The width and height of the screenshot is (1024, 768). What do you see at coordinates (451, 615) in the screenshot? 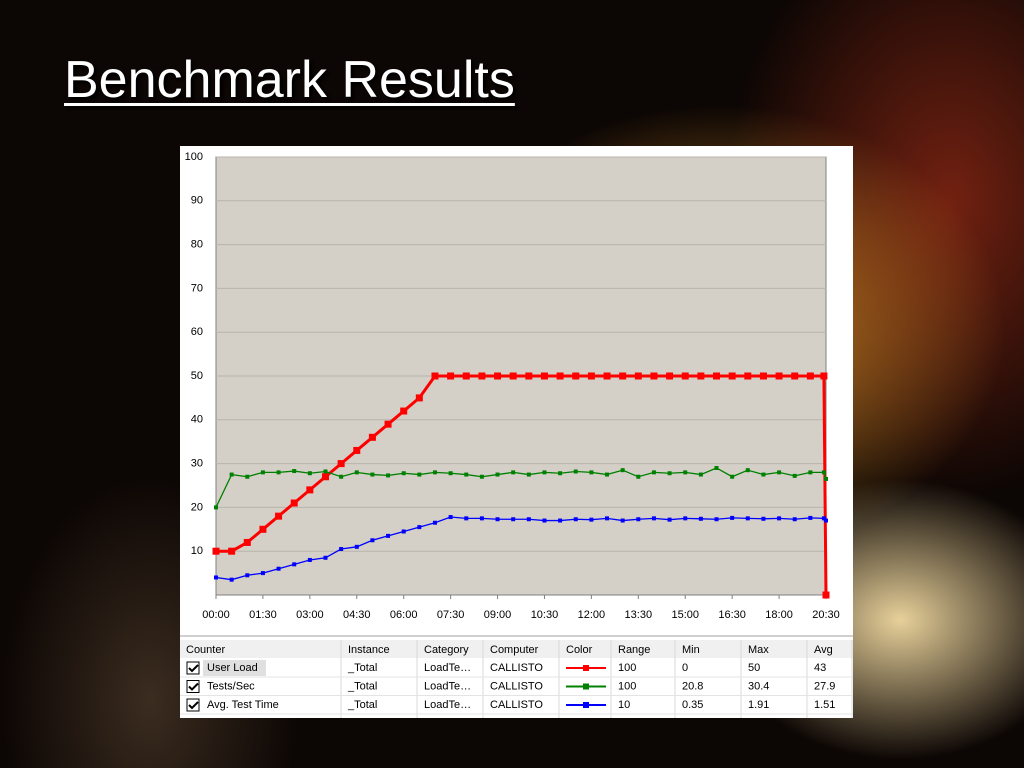
I see `x-tick-label: 07:30` at bounding box center [451, 615].